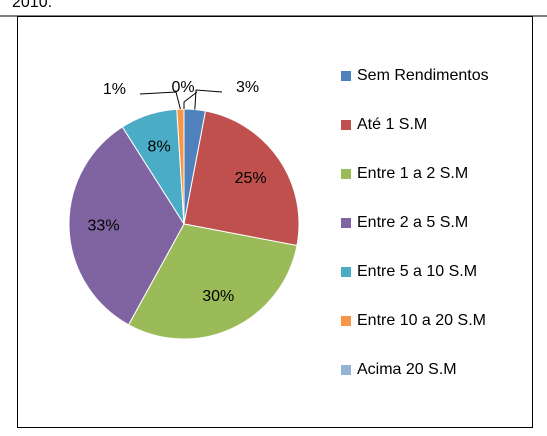 The width and height of the screenshot is (547, 436). What do you see at coordinates (218, 296) in the screenshot?
I see `data-label: 30%` at bounding box center [218, 296].